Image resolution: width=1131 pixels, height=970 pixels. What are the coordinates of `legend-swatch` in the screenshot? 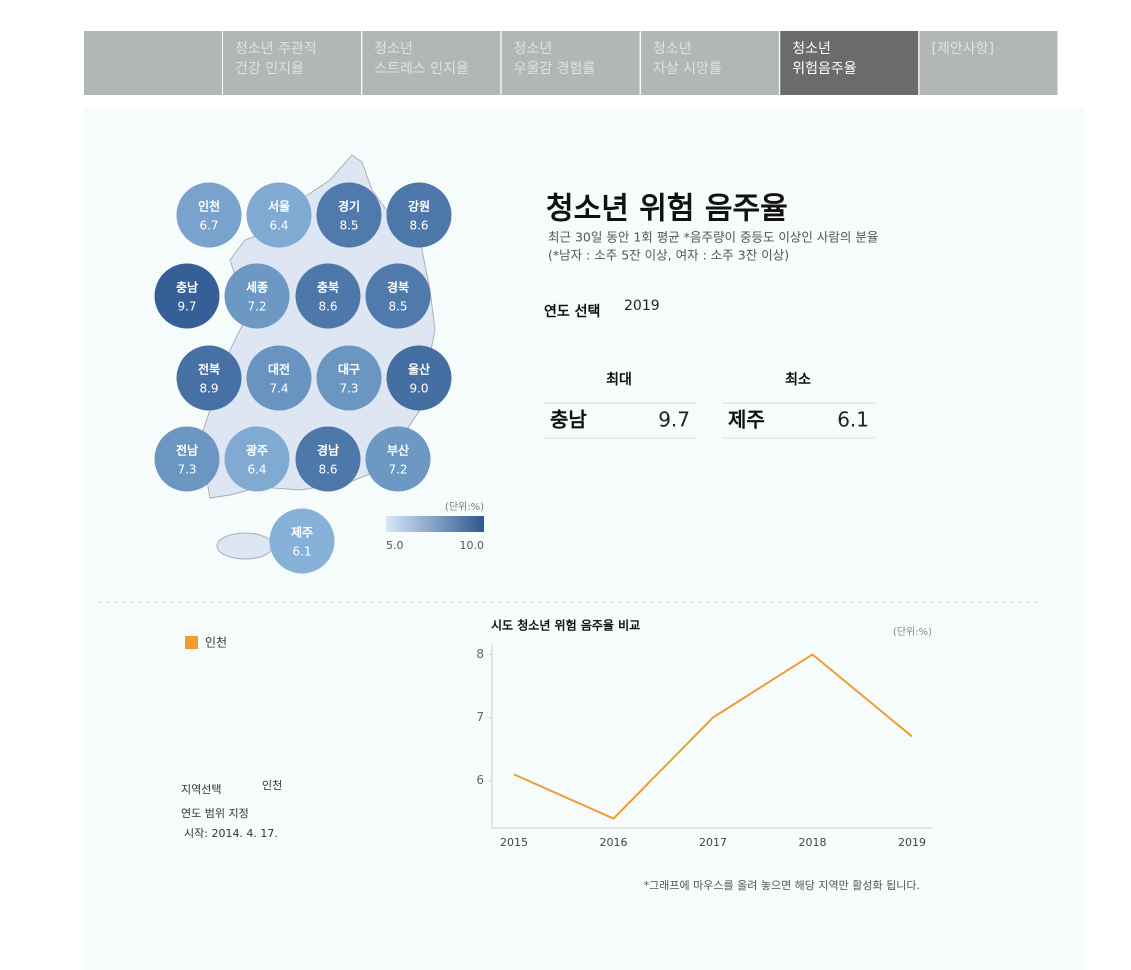 It's located at (191, 642).